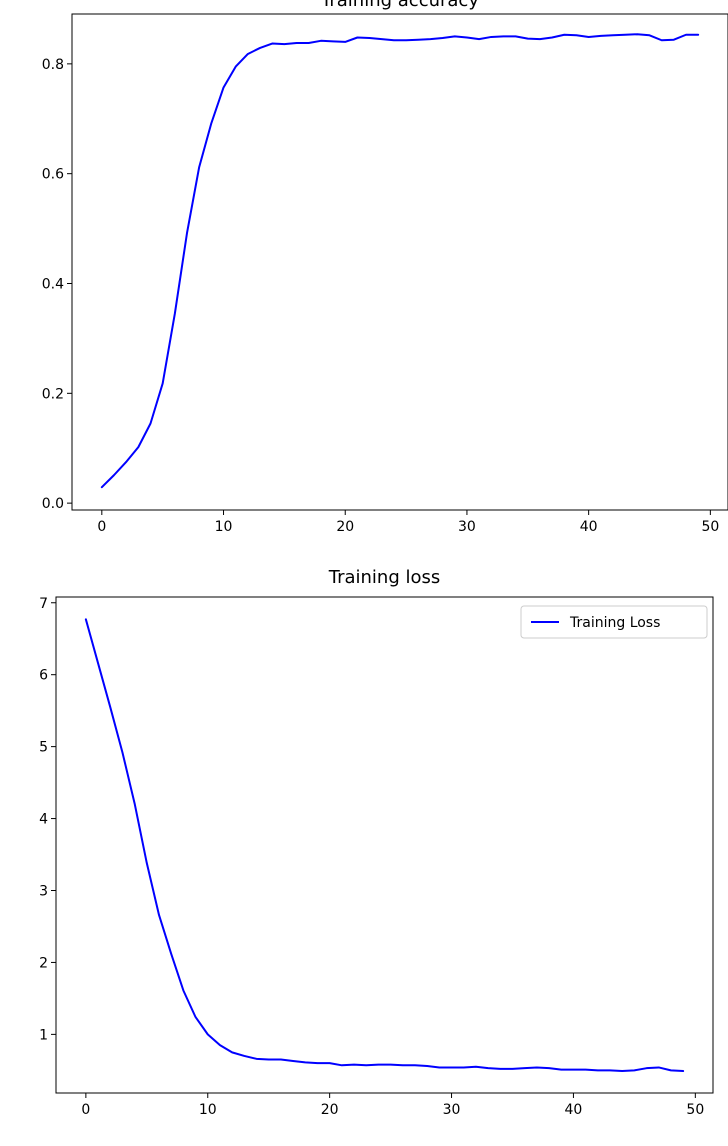 This screenshot has width=728, height=1146. I want to click on loss-x-tick-label: 50, so click(695, 1110).